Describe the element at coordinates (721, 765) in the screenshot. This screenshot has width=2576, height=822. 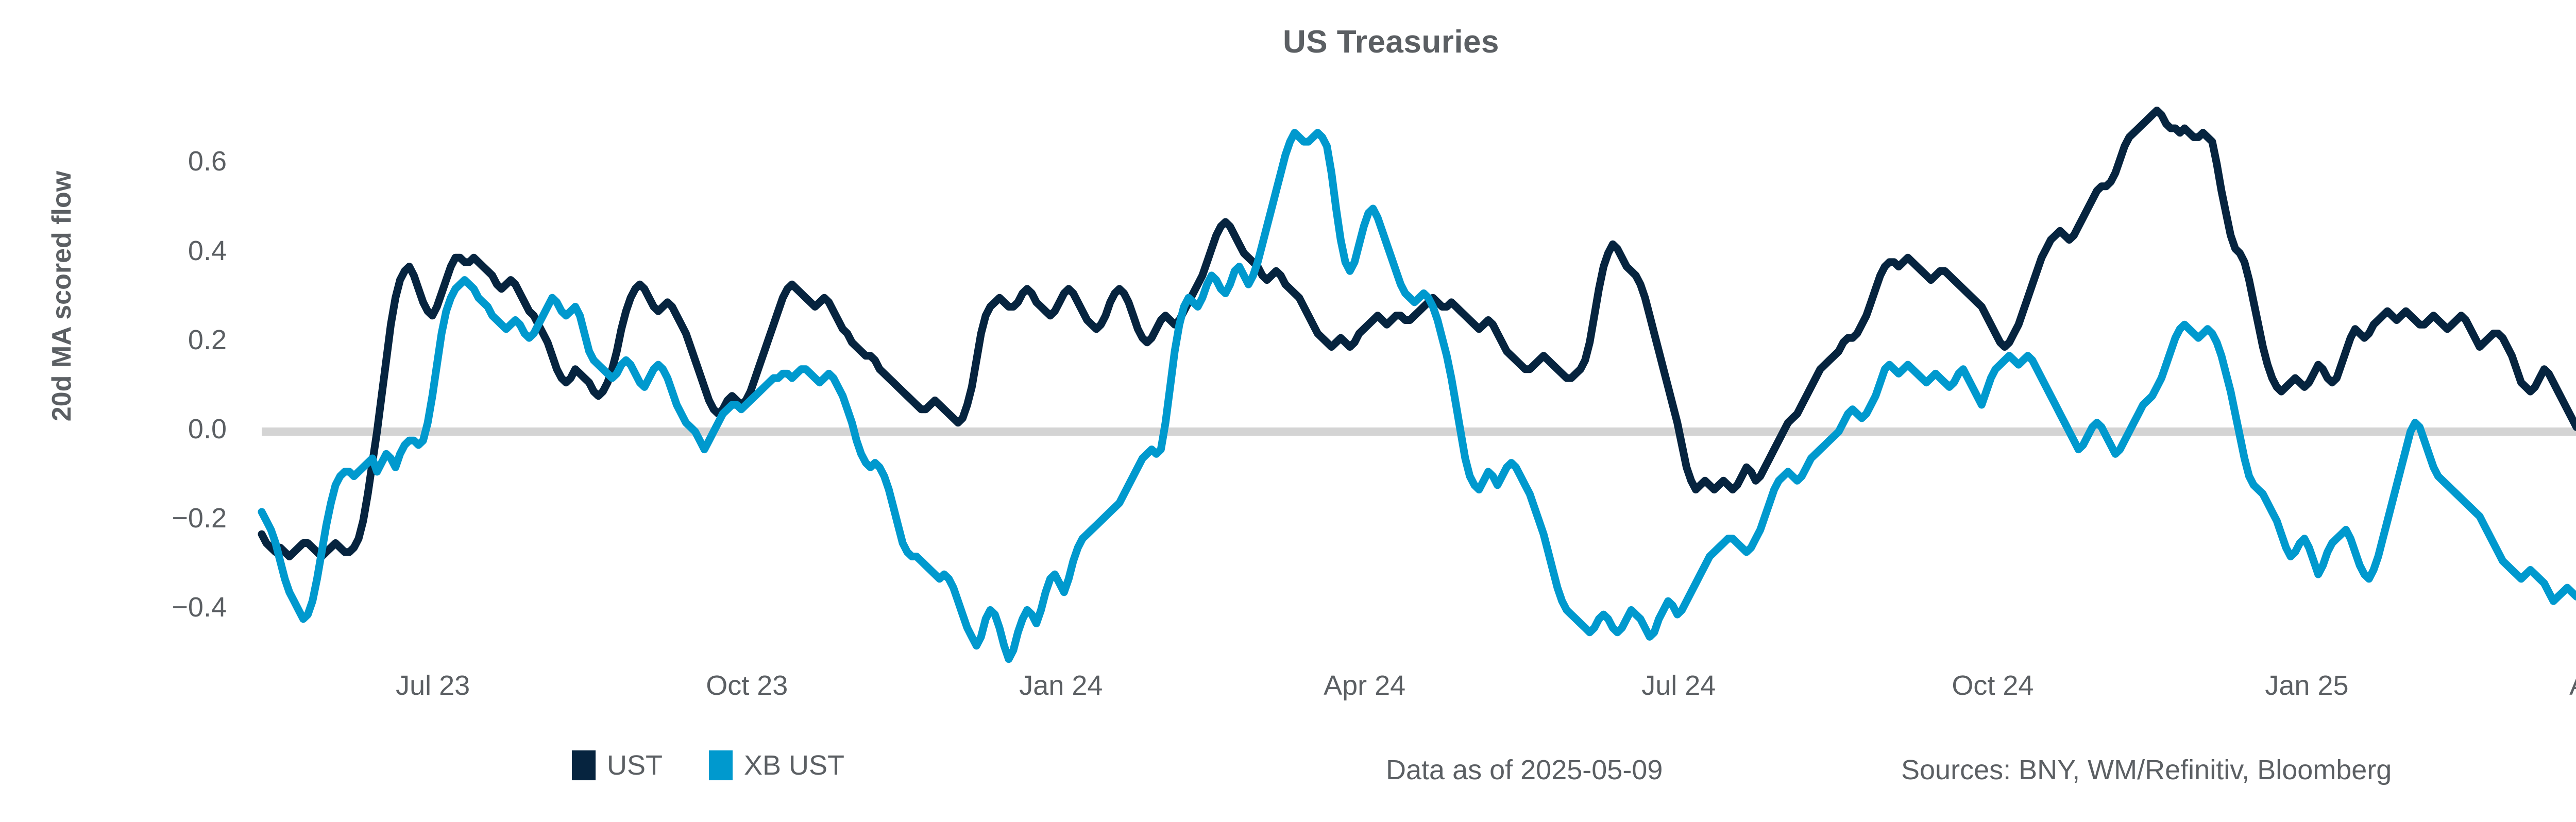
I see `legend-swatch-xb-ust` at that location.